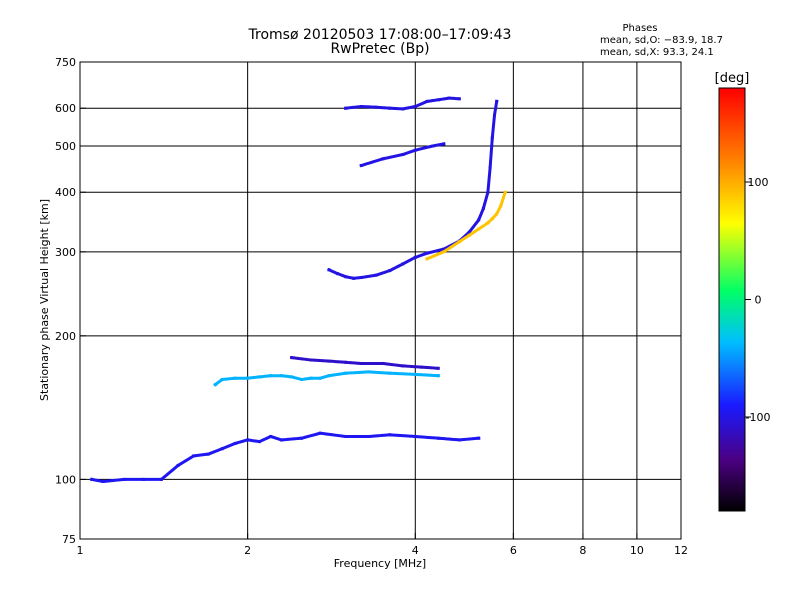  Describe the element at coordinates (247, 550) in the screenshot. I see `x-tick-label: 2` at that location.